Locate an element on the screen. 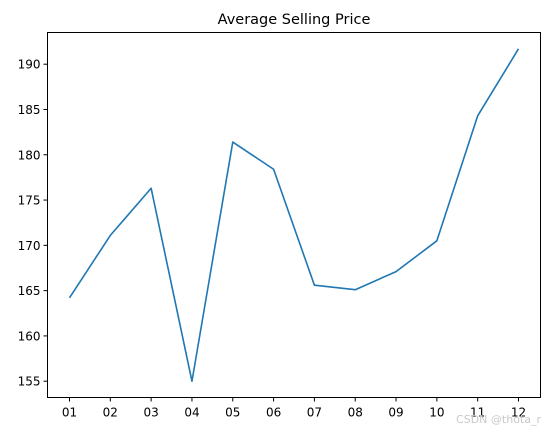 This screenshot has height=435, width=552. y-tick-label: 175 is located at coordinates (29, 201).